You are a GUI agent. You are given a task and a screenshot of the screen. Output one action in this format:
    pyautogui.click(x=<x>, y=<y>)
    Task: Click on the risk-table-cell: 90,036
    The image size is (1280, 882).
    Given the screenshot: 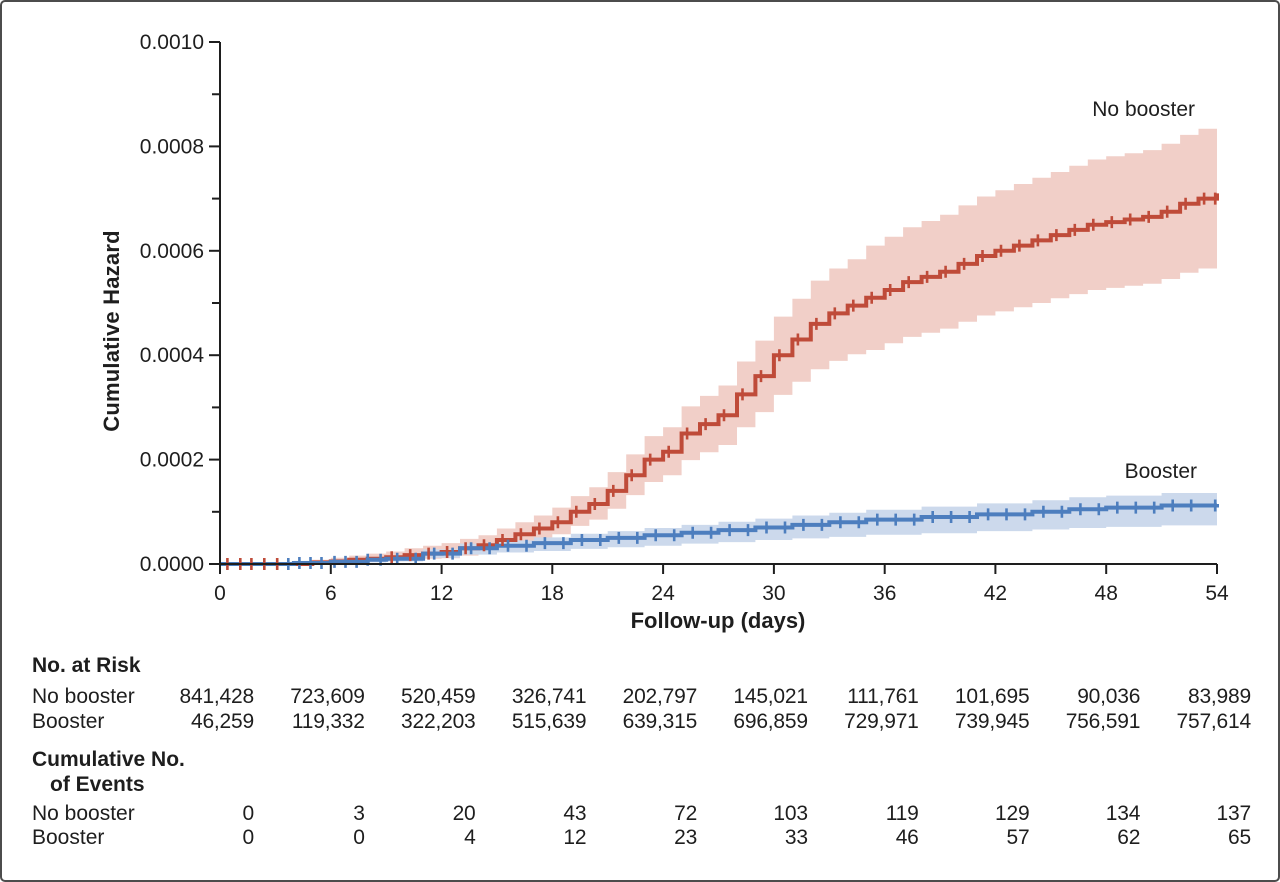 What is the action you would take?
    pyautogui.click(x=1109, y=696)
    